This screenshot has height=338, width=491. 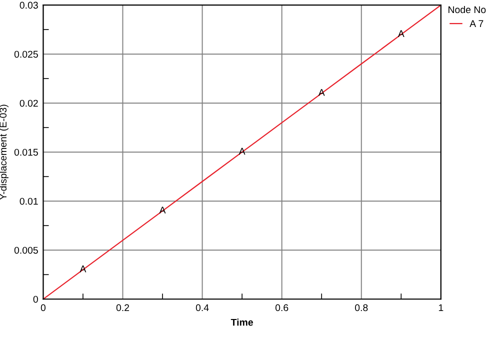 What do you see at coordinates (123, 308) in the screenshot?
I see `x-tick-label: 0.2` at bounding box center [123, 308].